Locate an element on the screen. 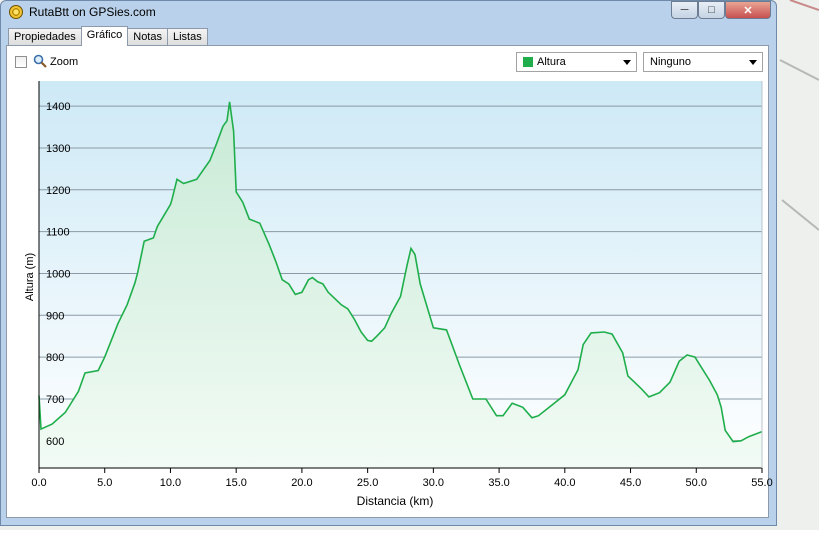 The image size is (819, 535). y-tick-label: 1400 is located at coordinates (58, 107).